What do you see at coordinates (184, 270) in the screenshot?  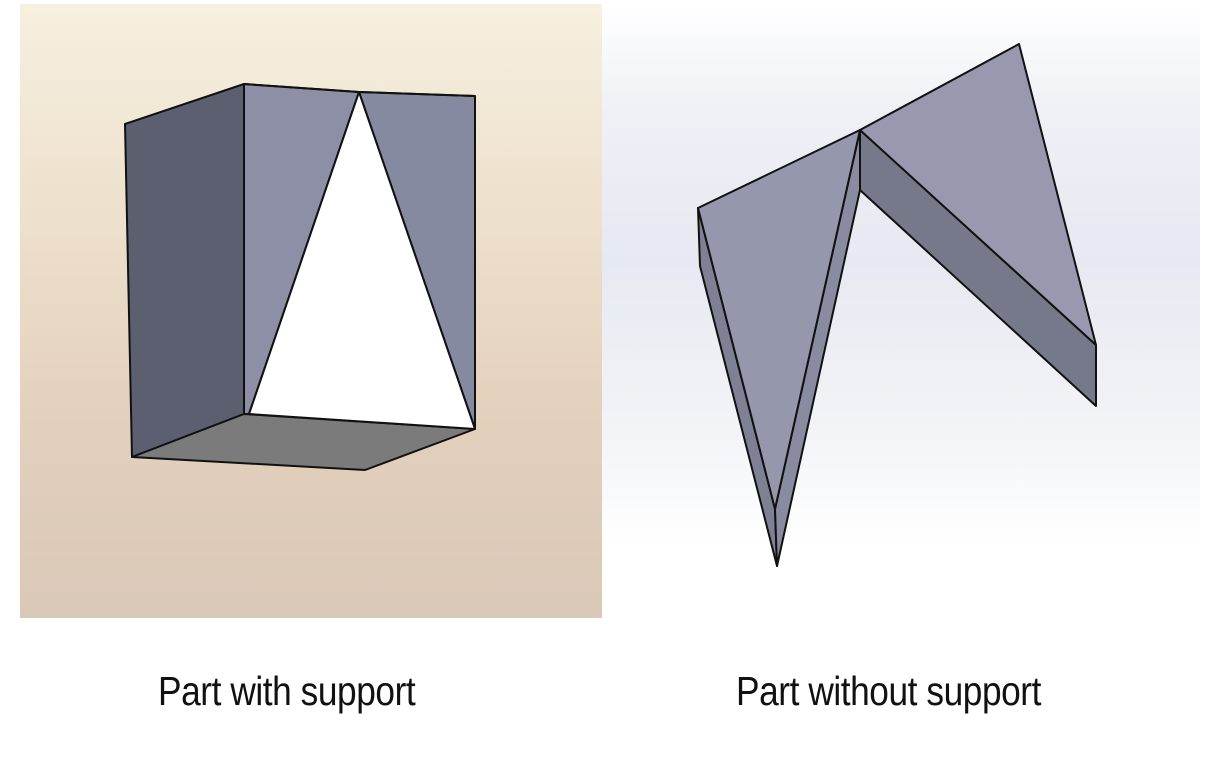 I see `left-wall-face` at bounding box center [184, 270].